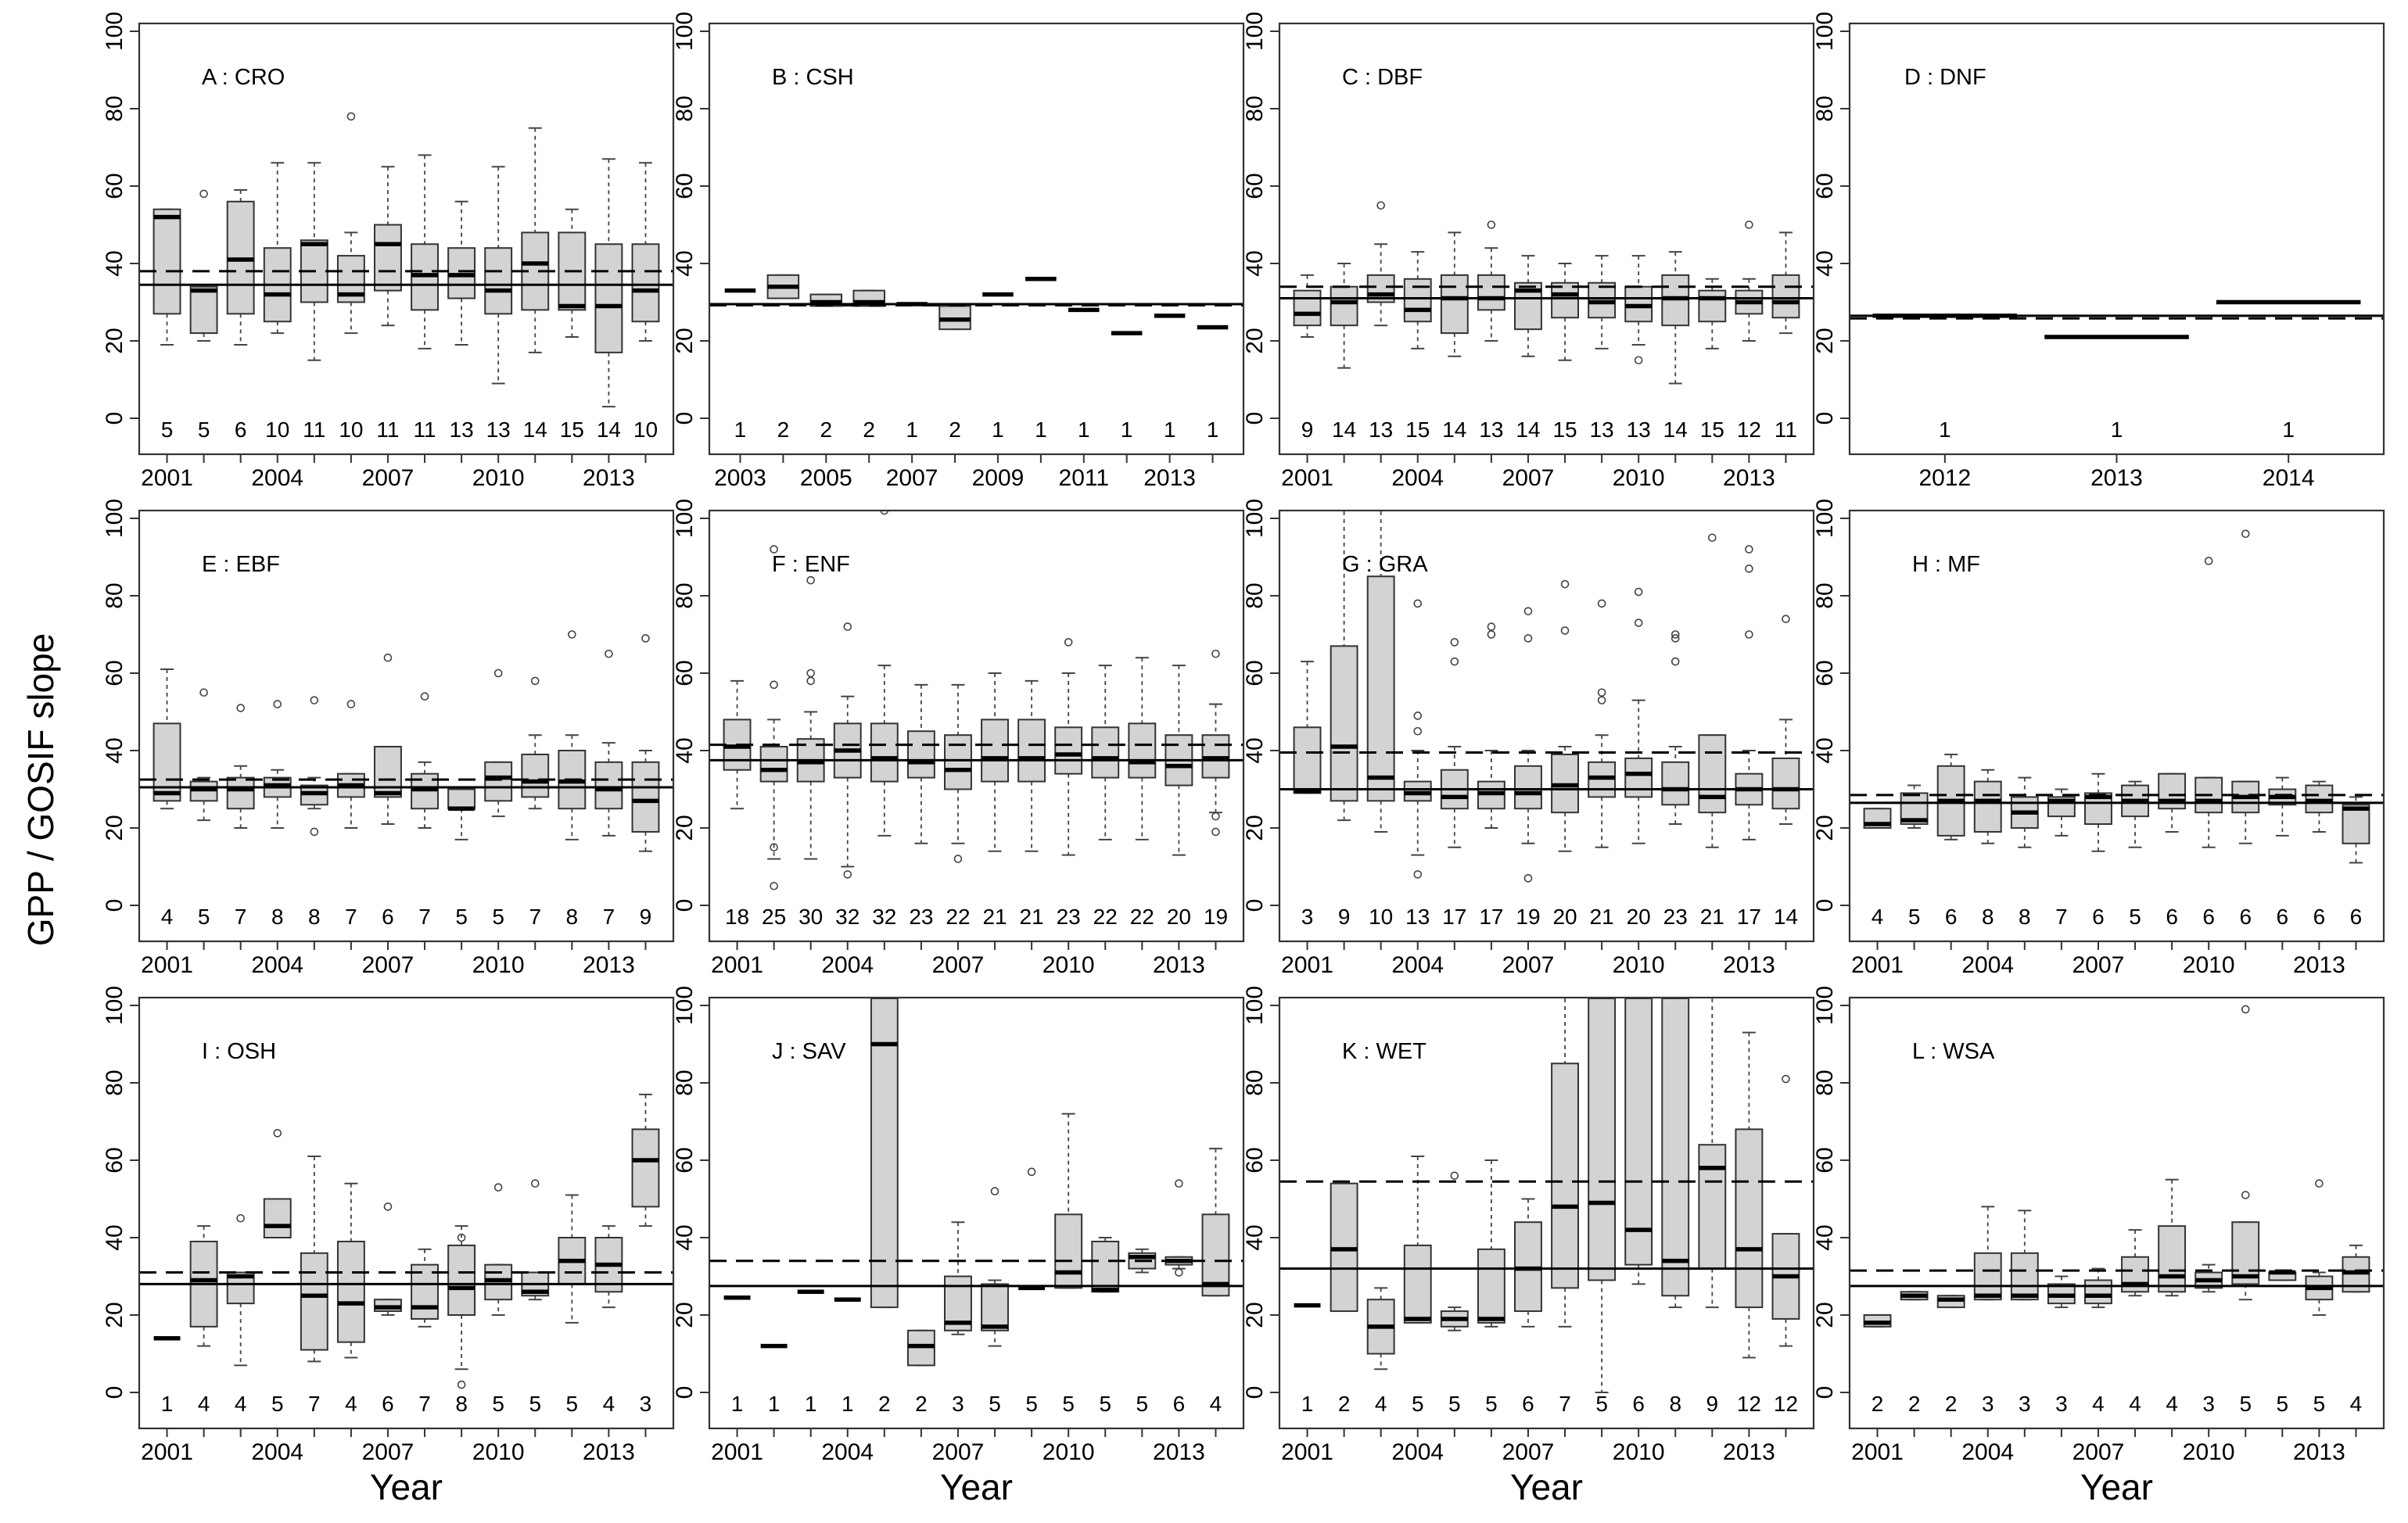 This screenshot has width=2408, height=1523. I want to click on count-label-H-2007: 6, so click(2098, 917).